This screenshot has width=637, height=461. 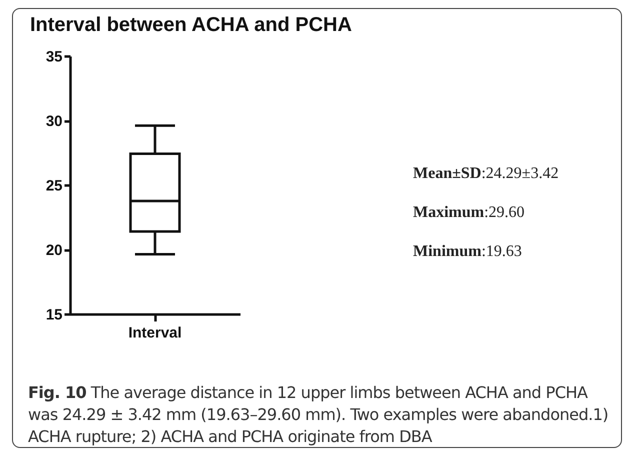 I want to click on y-tick-label: 20, so click(x=54, y=250).